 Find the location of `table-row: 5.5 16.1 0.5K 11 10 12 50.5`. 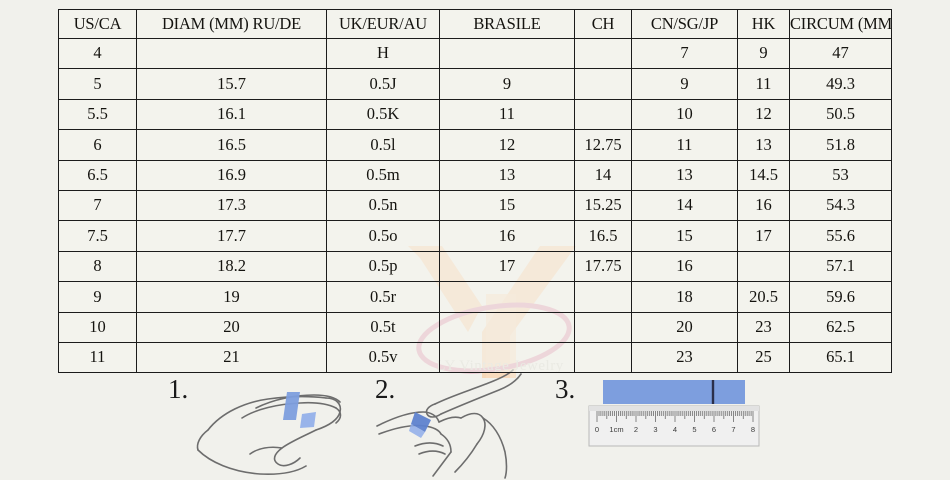

table-row: 5.5 16.1 0.5K 11 10 12 50.5 is located at coordinates (475, 114).